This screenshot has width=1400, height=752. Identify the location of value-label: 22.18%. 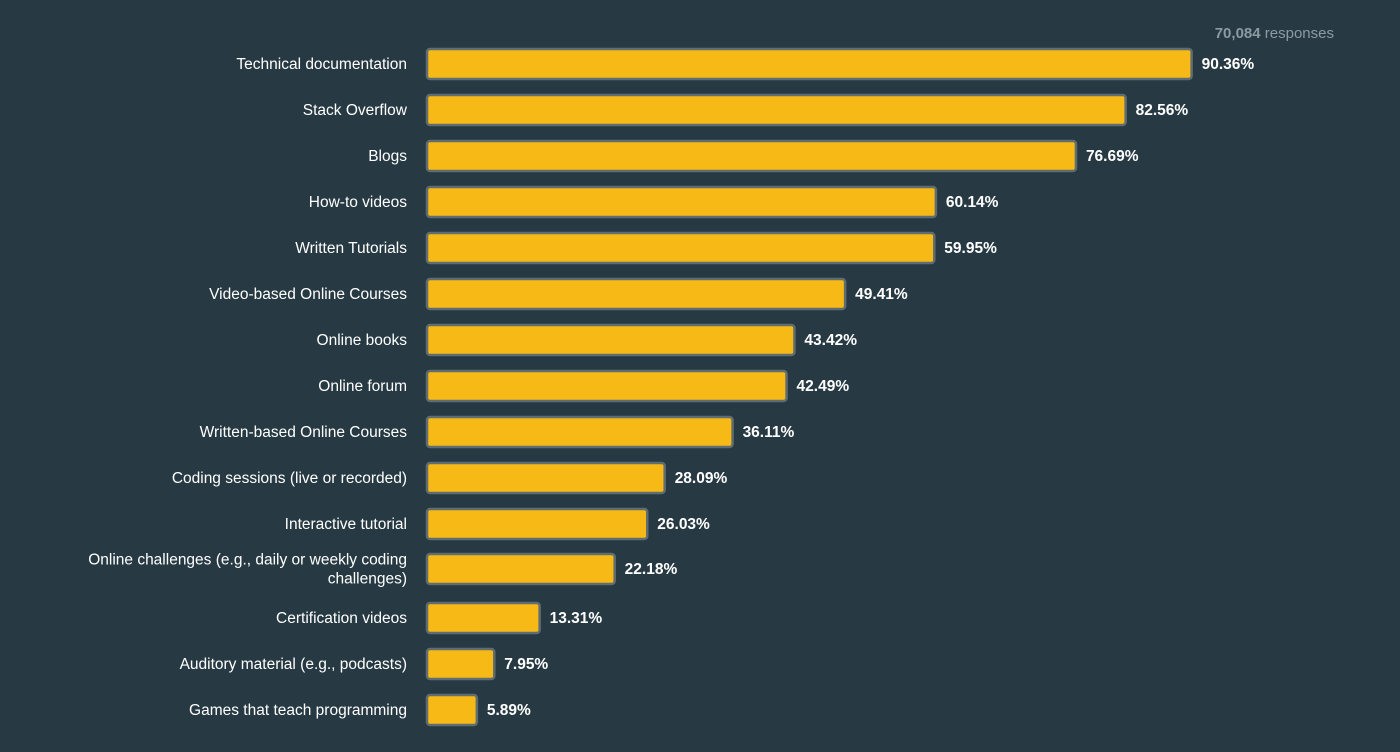
(651, 569).